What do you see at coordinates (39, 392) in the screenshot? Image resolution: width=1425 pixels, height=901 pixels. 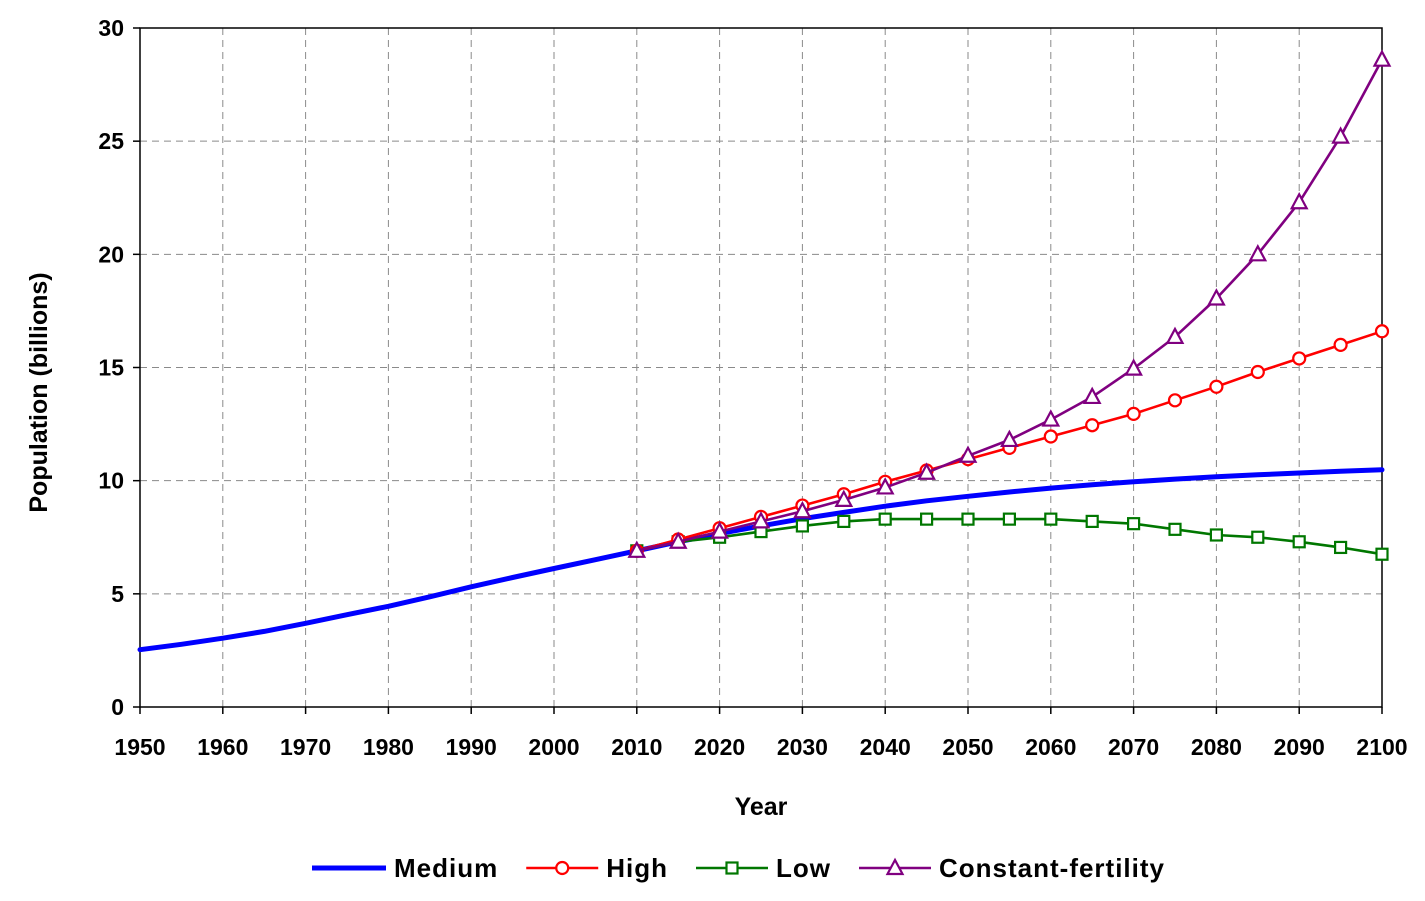 I see `y-axis-title: Population (billions)` at bounding box center [39, 392].